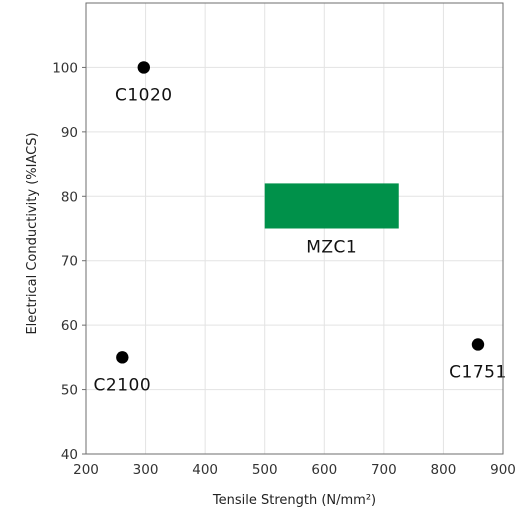 This screenshot has height=525, width=522. I want to click on point-c1751, so click(478, 344).